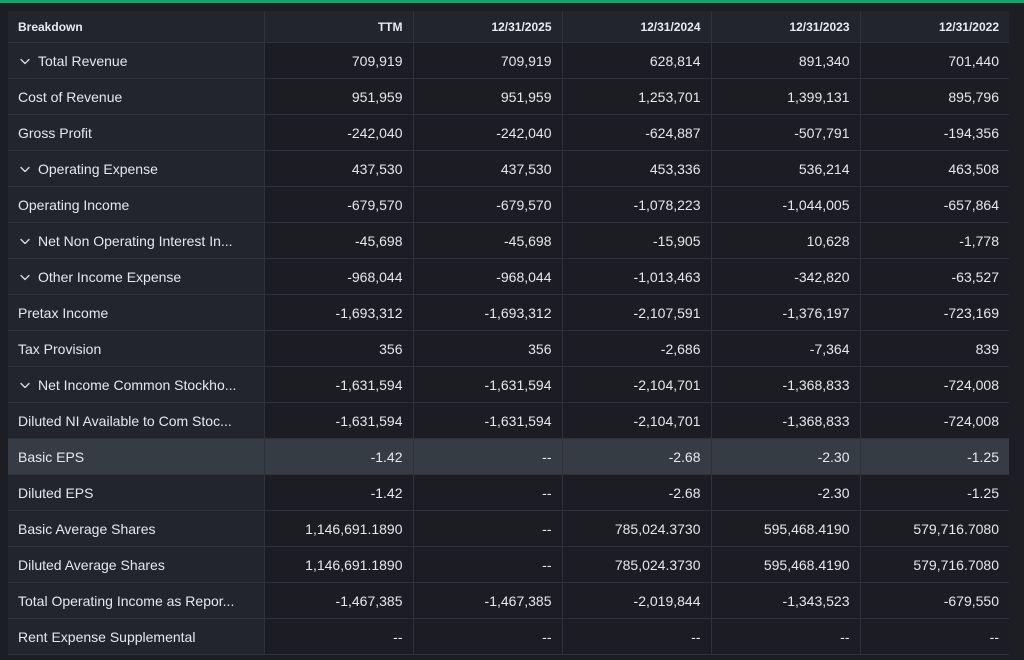 The image size is (1024, 660). I want to click on value-cell: 595,468.4190, so click(786, 564).